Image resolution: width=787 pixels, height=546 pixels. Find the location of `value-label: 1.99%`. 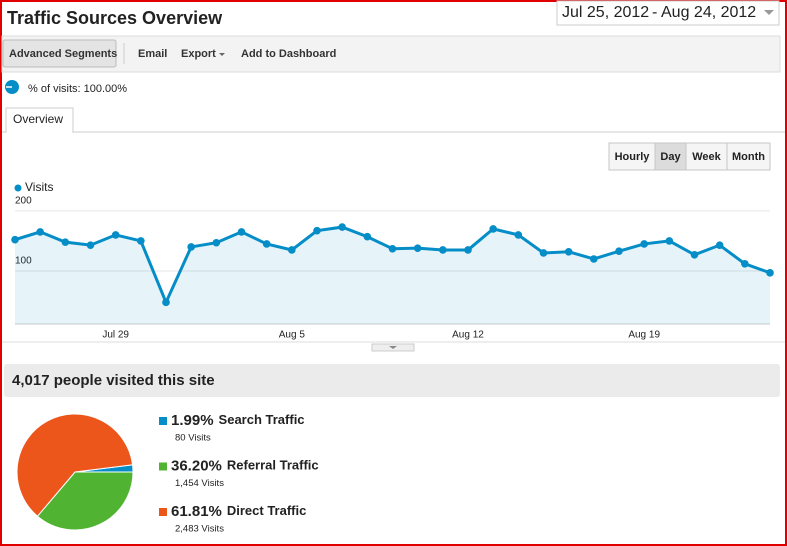

value-label: 1.99% is located at coordinates (192, 420).